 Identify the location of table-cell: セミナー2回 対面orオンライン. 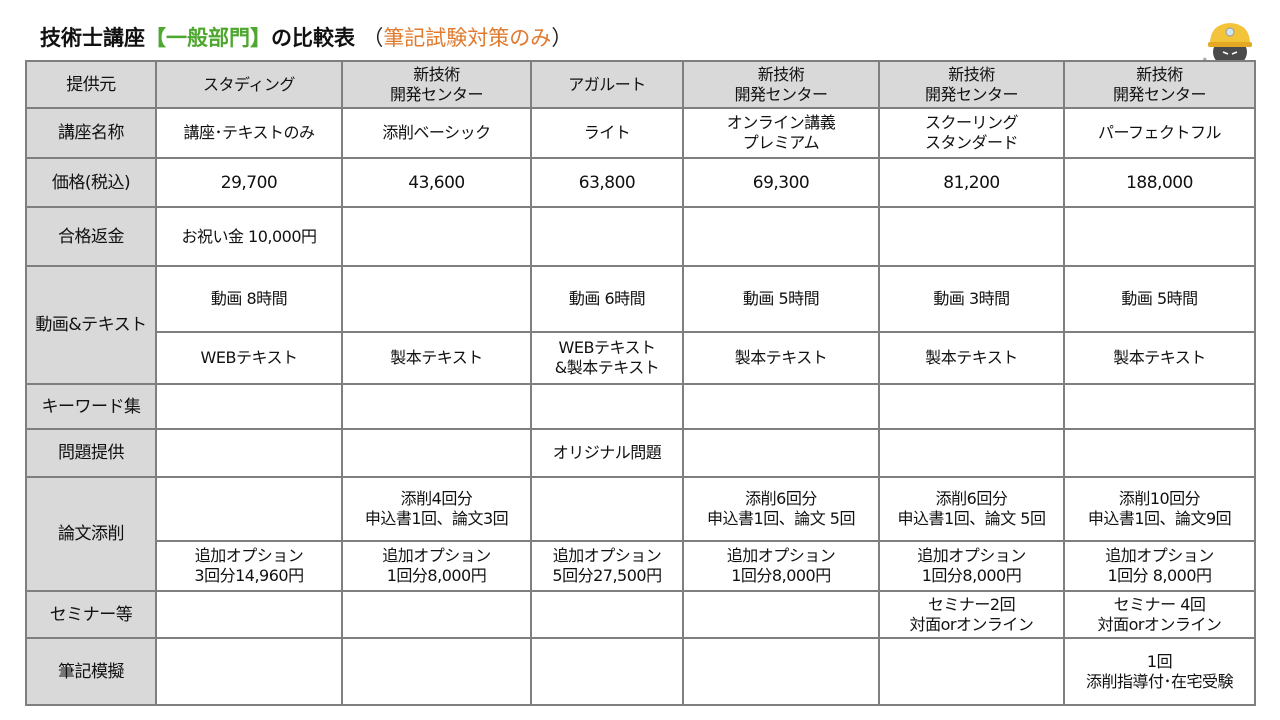
(971, 614).